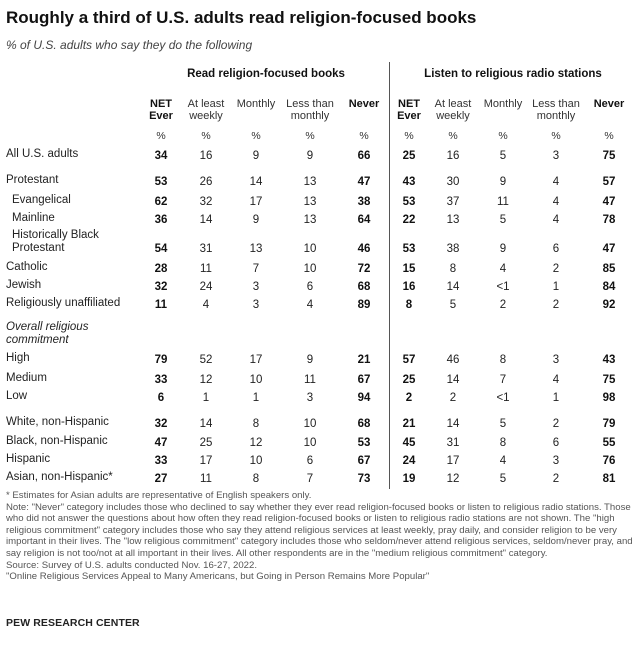 The image size is (640, 647). What do you see at coordinates (364, 443) in the screenshot?
I see `table-cell: 53` at bounding box center [364, 443].